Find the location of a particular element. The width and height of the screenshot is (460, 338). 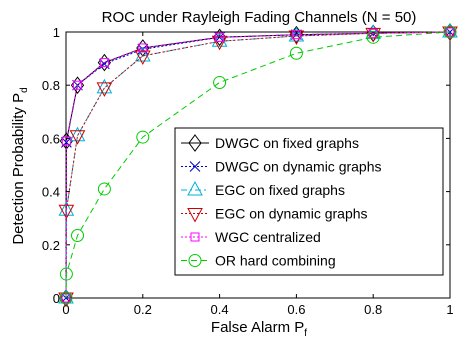

legend-entry: OR hard combining is located at coordinates (258, 261).